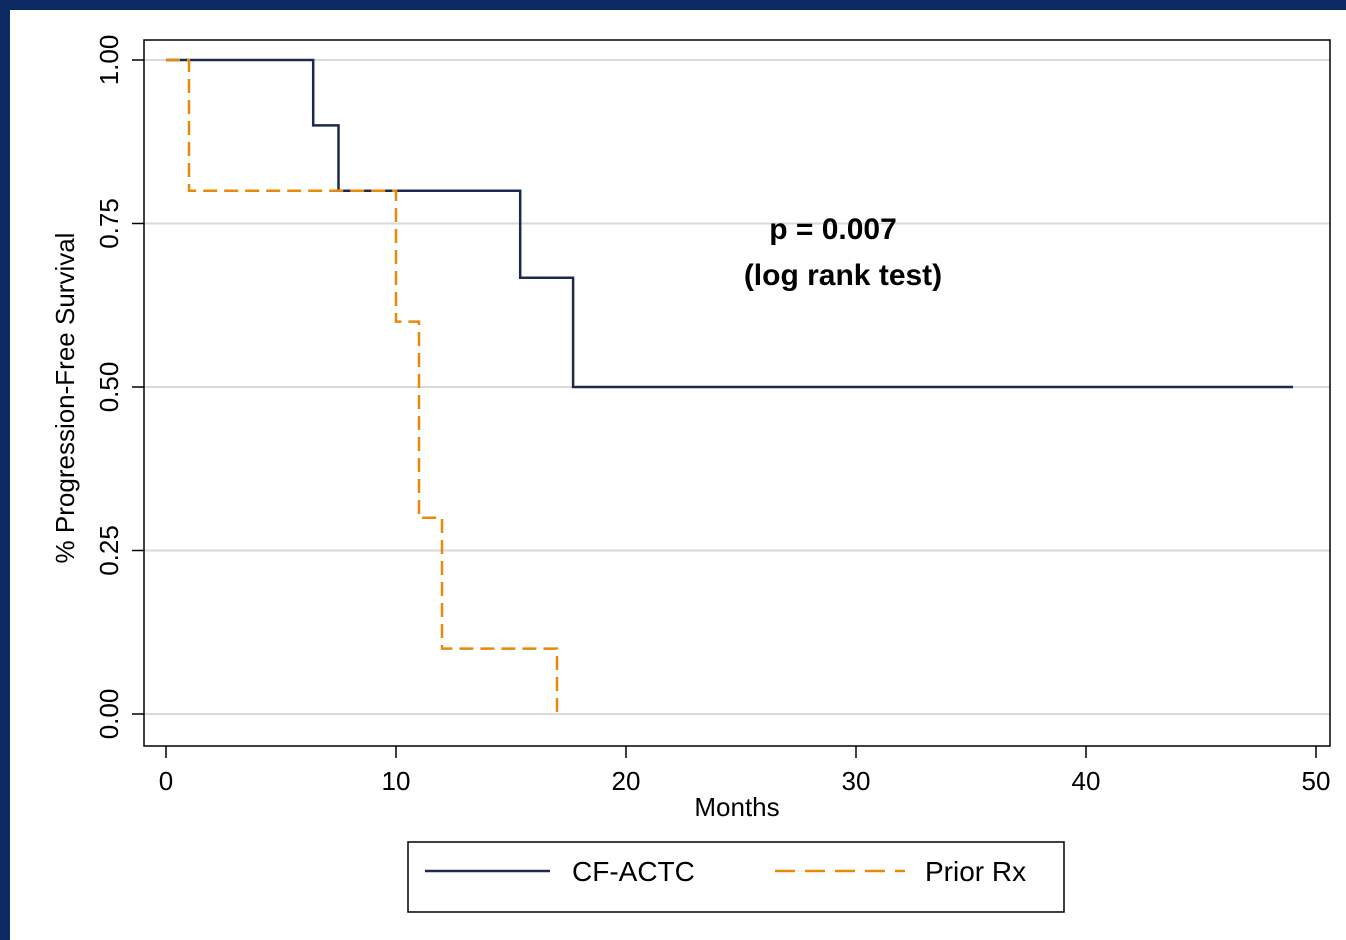  What do you see at coordinates (736, 807) in the screenshot?
I see `x-axis-title: Months` at bounding box center [736, 807].